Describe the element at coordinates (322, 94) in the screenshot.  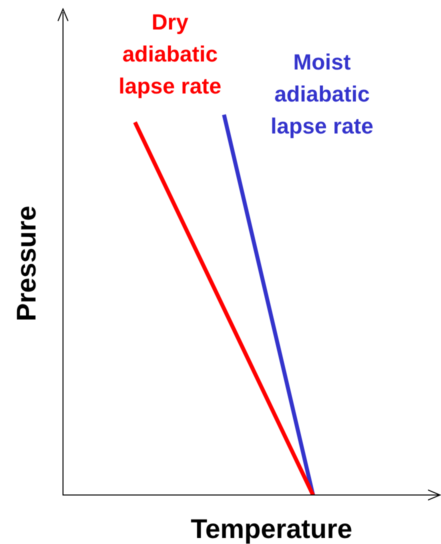
I see `series-label: Moist adiabatic lapse rate` at that location.